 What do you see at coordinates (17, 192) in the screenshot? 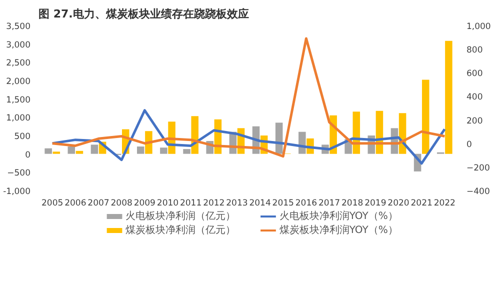
I see `y-tick-label: -1,000` at bounding box center [17, 192].